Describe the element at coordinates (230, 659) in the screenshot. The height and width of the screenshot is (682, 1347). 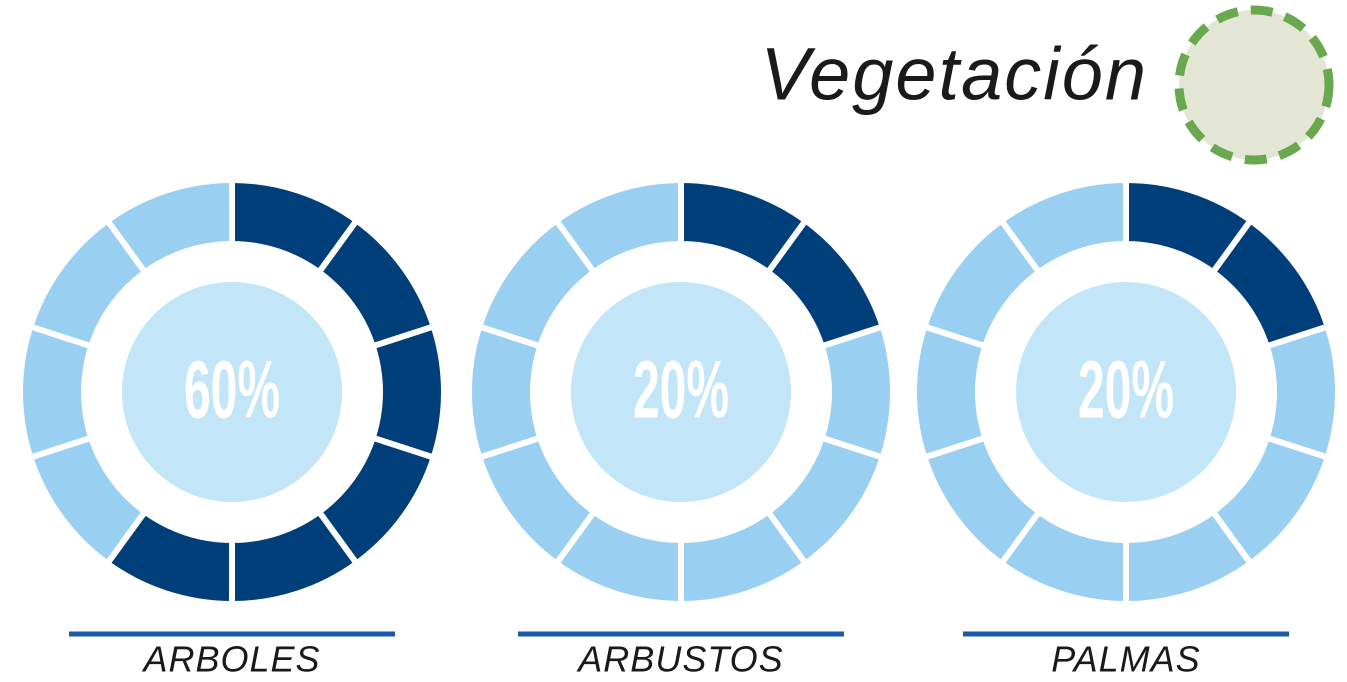
I see `category-label: ARBOLES` at that location.